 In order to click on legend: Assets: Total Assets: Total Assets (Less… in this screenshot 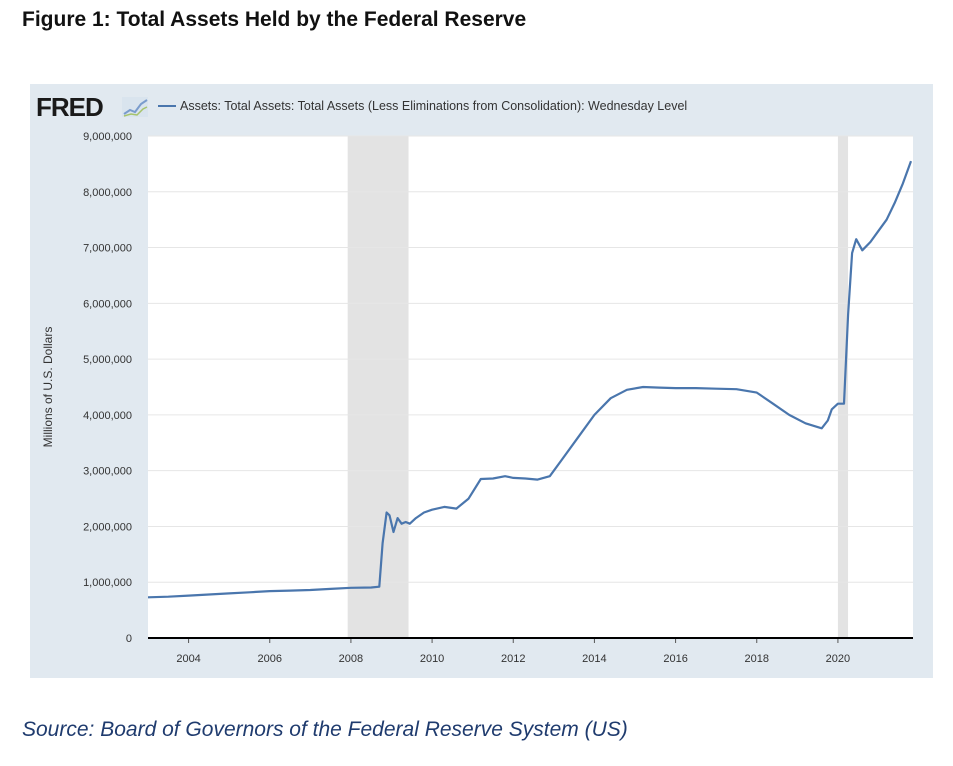, I will do `click(422, 106)`.